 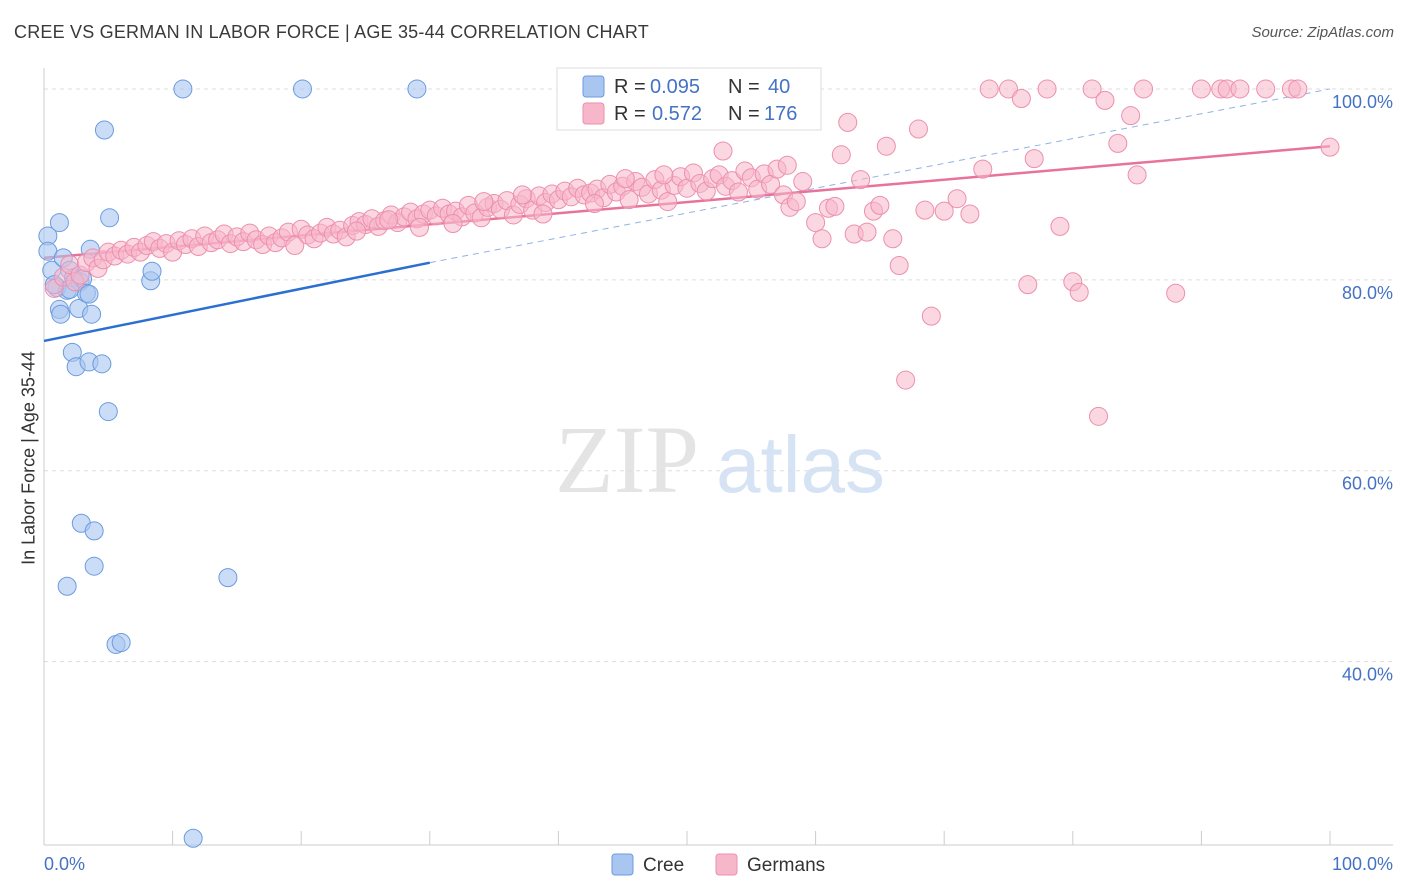 What do you see at coordinates (780, 114) in the screenshot?
I see `legend-german-n-value: 176` at bounding box center [780, 114].